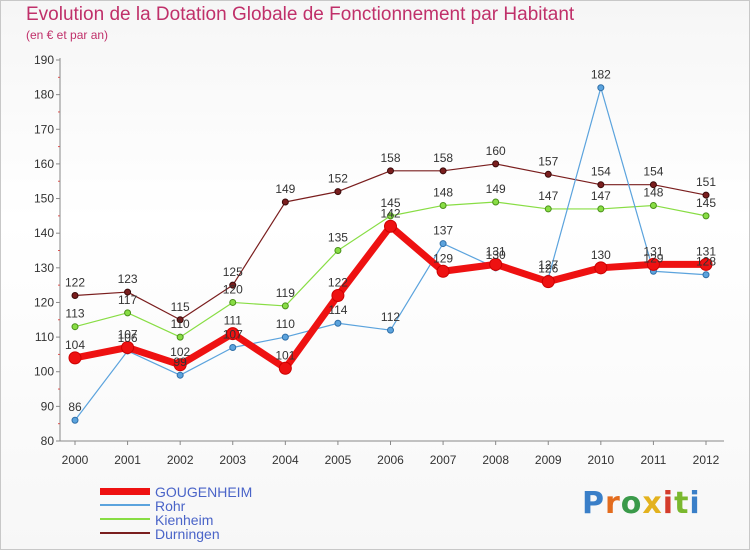 The width and height of the screenshot is (750, 550). I want to click on data-label-gougenheim: 129, so click(443, 258).